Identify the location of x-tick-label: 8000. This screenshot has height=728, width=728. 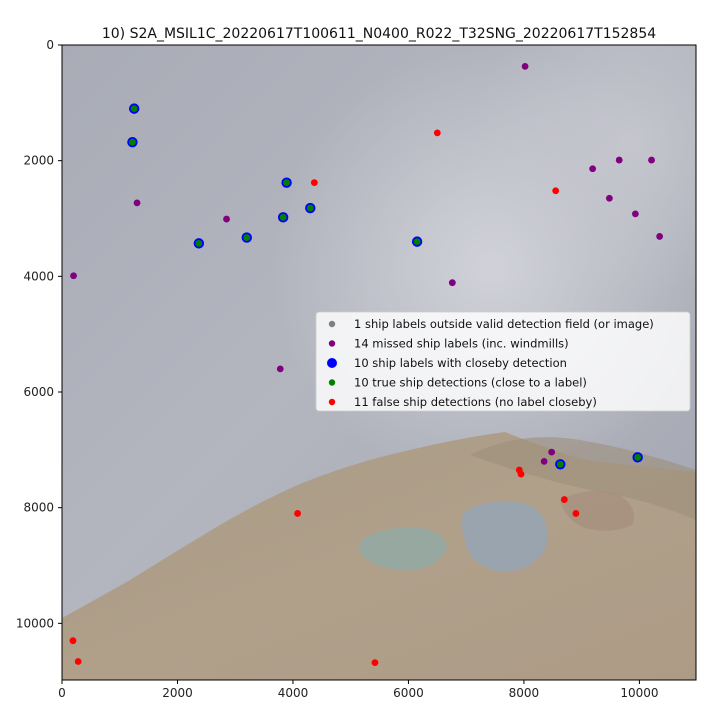
(524, 693).